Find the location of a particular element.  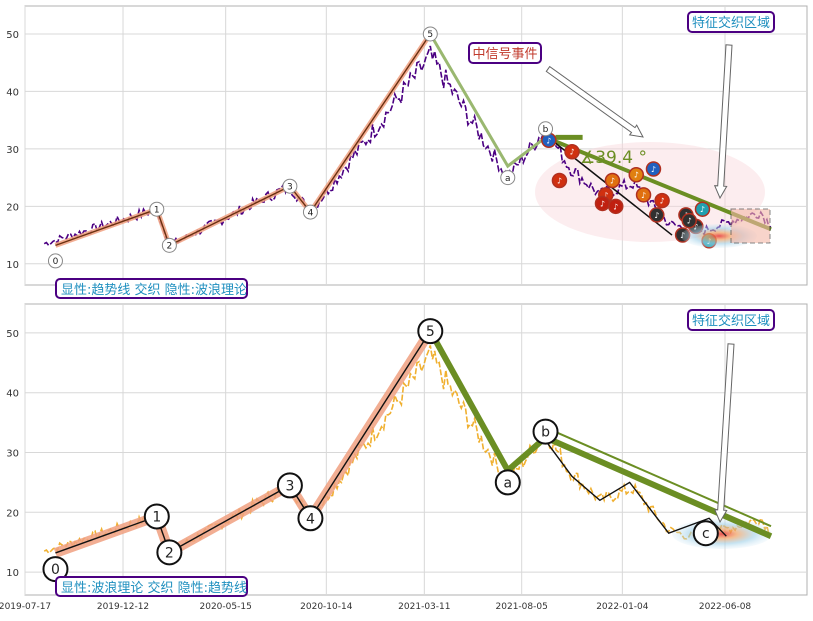

wave-label-text: c is located at coordinates (706, 534).